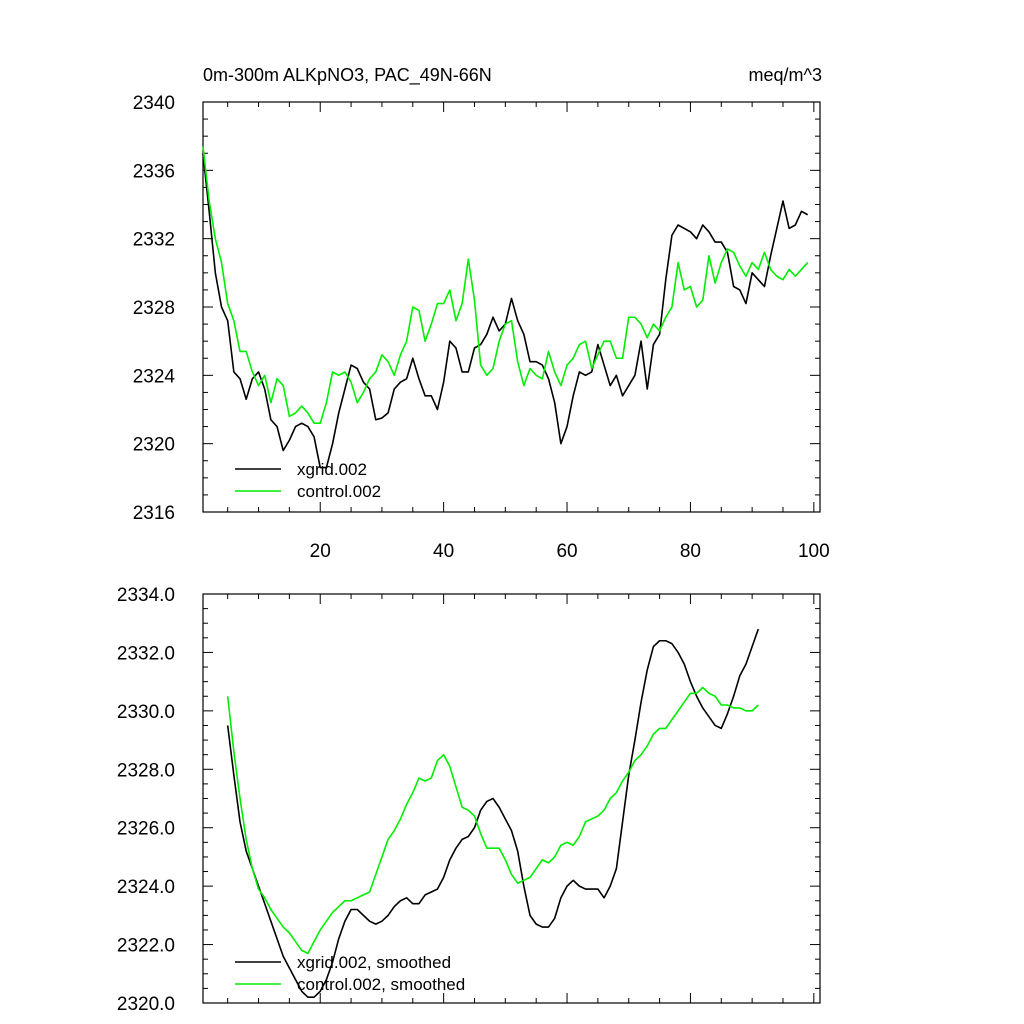 This screenshot has height=1024, width=1024. I want to click on top-y-tick-label: 2340, so click(154, 103).